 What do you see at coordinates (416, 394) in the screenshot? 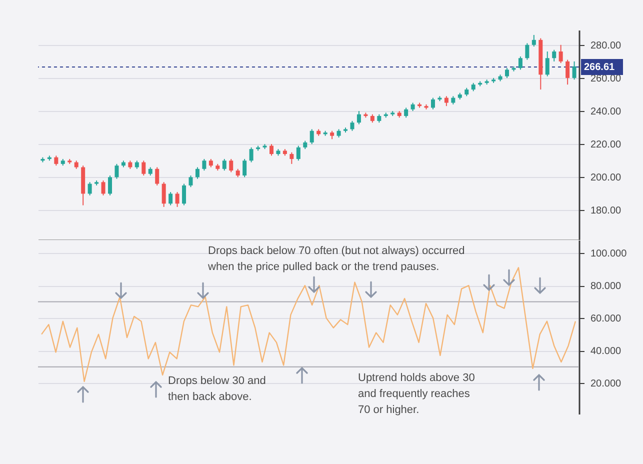
I see `annotation: Uptrend holds above 30 and frequently reaches 70 or higher.` at bounding box center [416, 394].